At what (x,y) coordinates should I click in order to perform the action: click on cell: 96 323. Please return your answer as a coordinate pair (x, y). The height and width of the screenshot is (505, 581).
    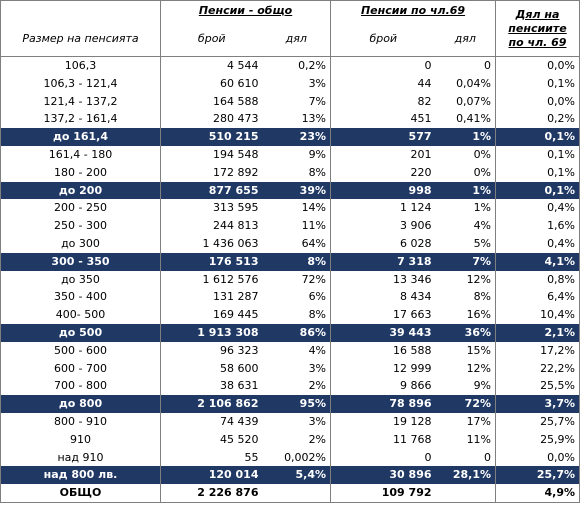
    Looking at the image, I should click on (211, 350).